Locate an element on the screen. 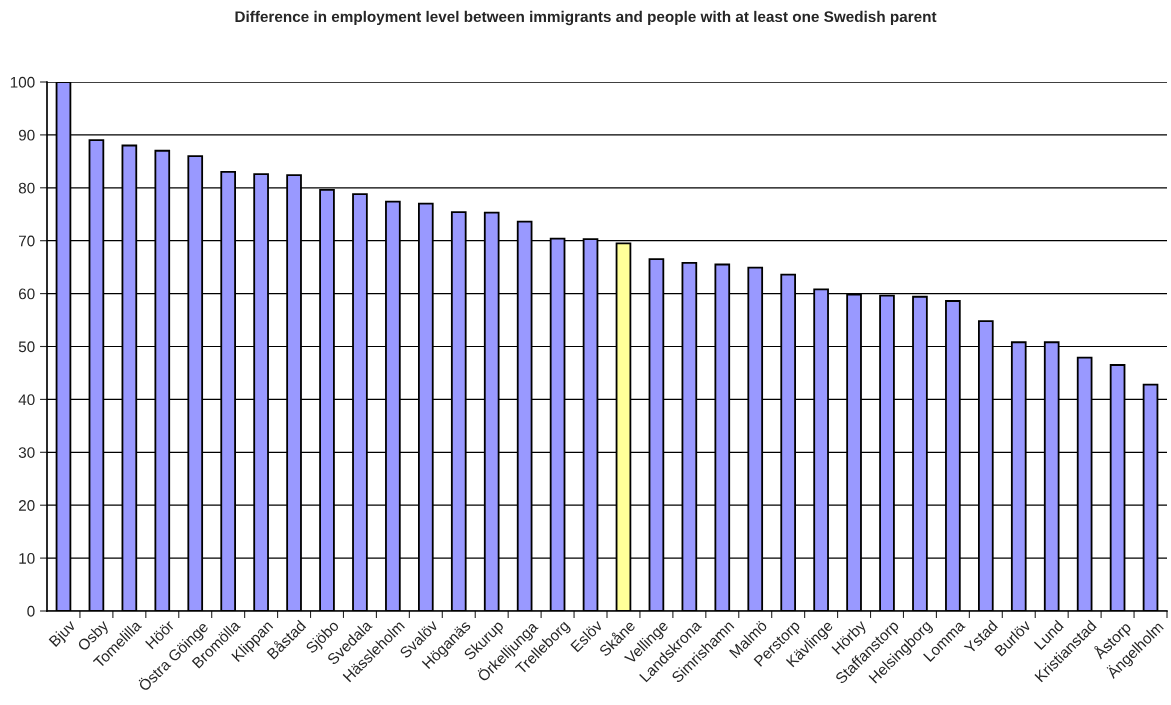 The image size is (1171, 705). y-tick-label: 60 is located at coordinates (26, 294).